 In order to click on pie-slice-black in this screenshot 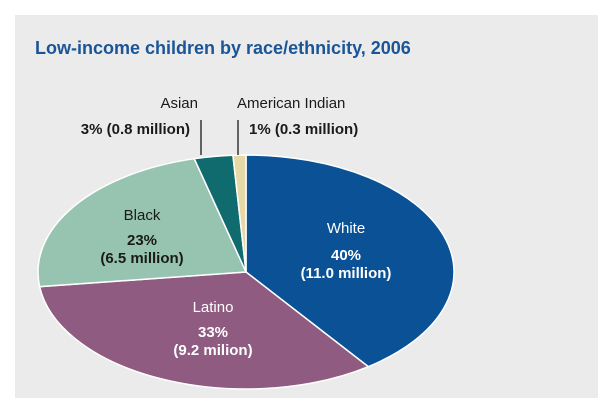, I will do `click(142, 222)`.